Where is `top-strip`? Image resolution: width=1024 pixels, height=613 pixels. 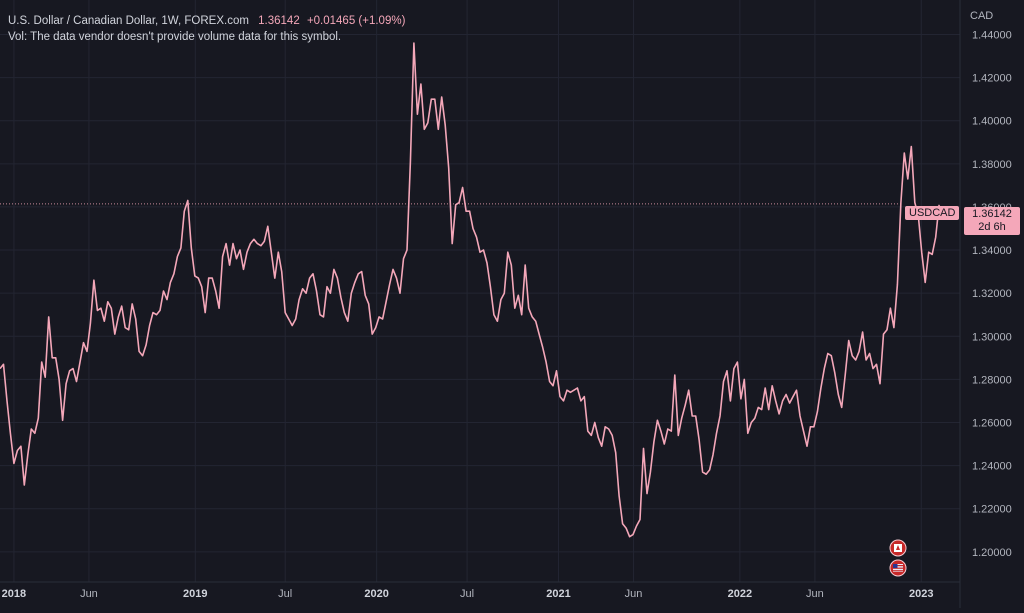
top-strip is located at coordinates (145, 3).